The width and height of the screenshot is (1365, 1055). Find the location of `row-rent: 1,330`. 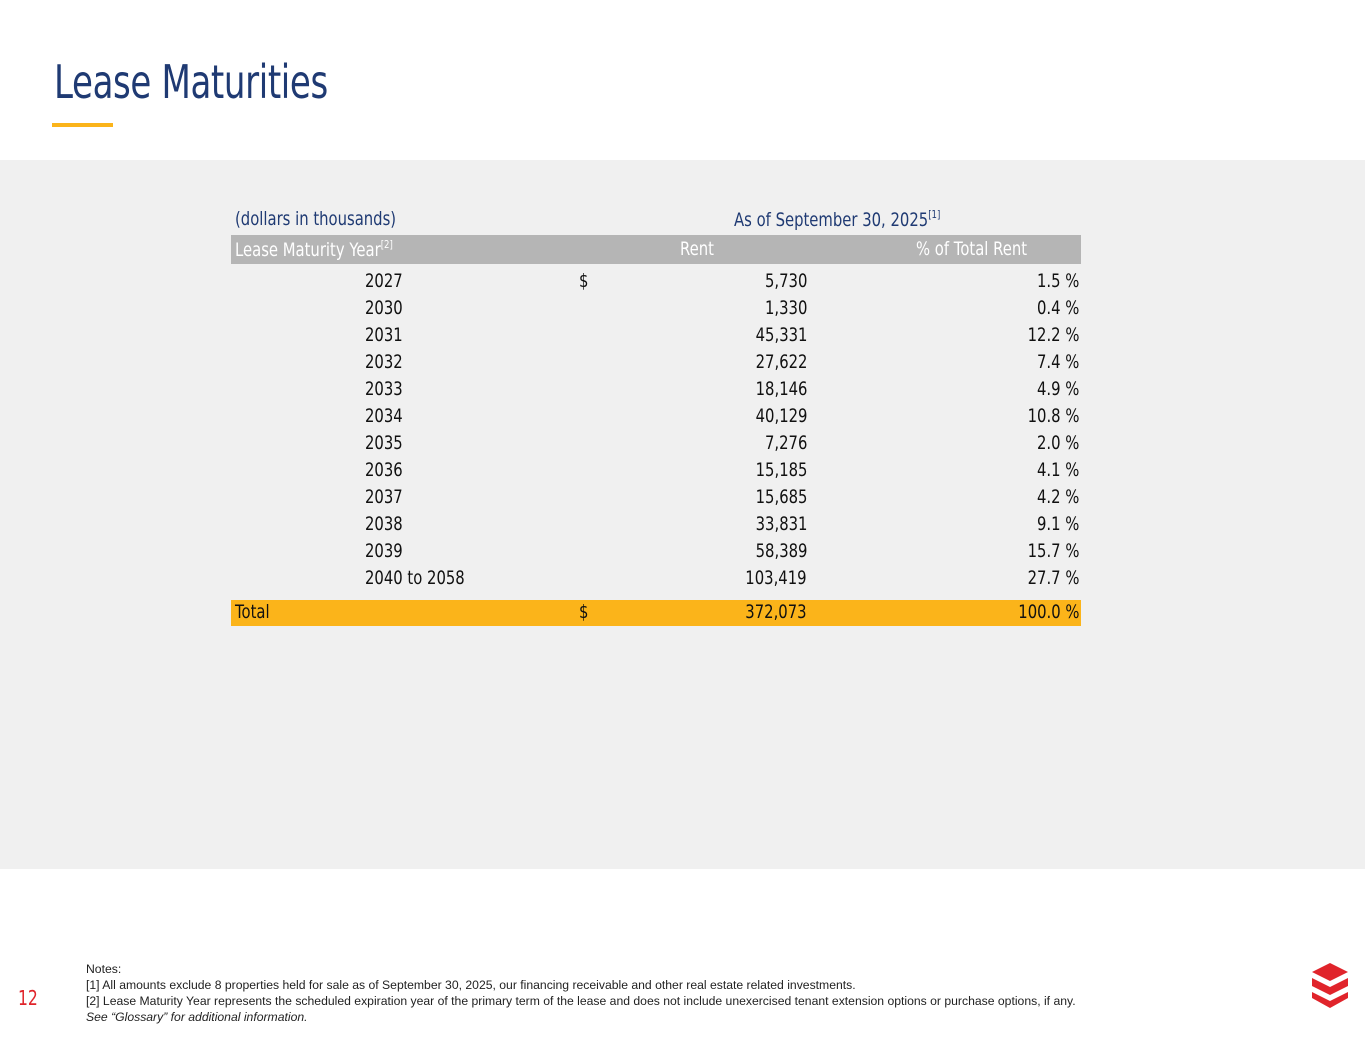

row-rent: 1,330 is located at coordinates (785, 308).